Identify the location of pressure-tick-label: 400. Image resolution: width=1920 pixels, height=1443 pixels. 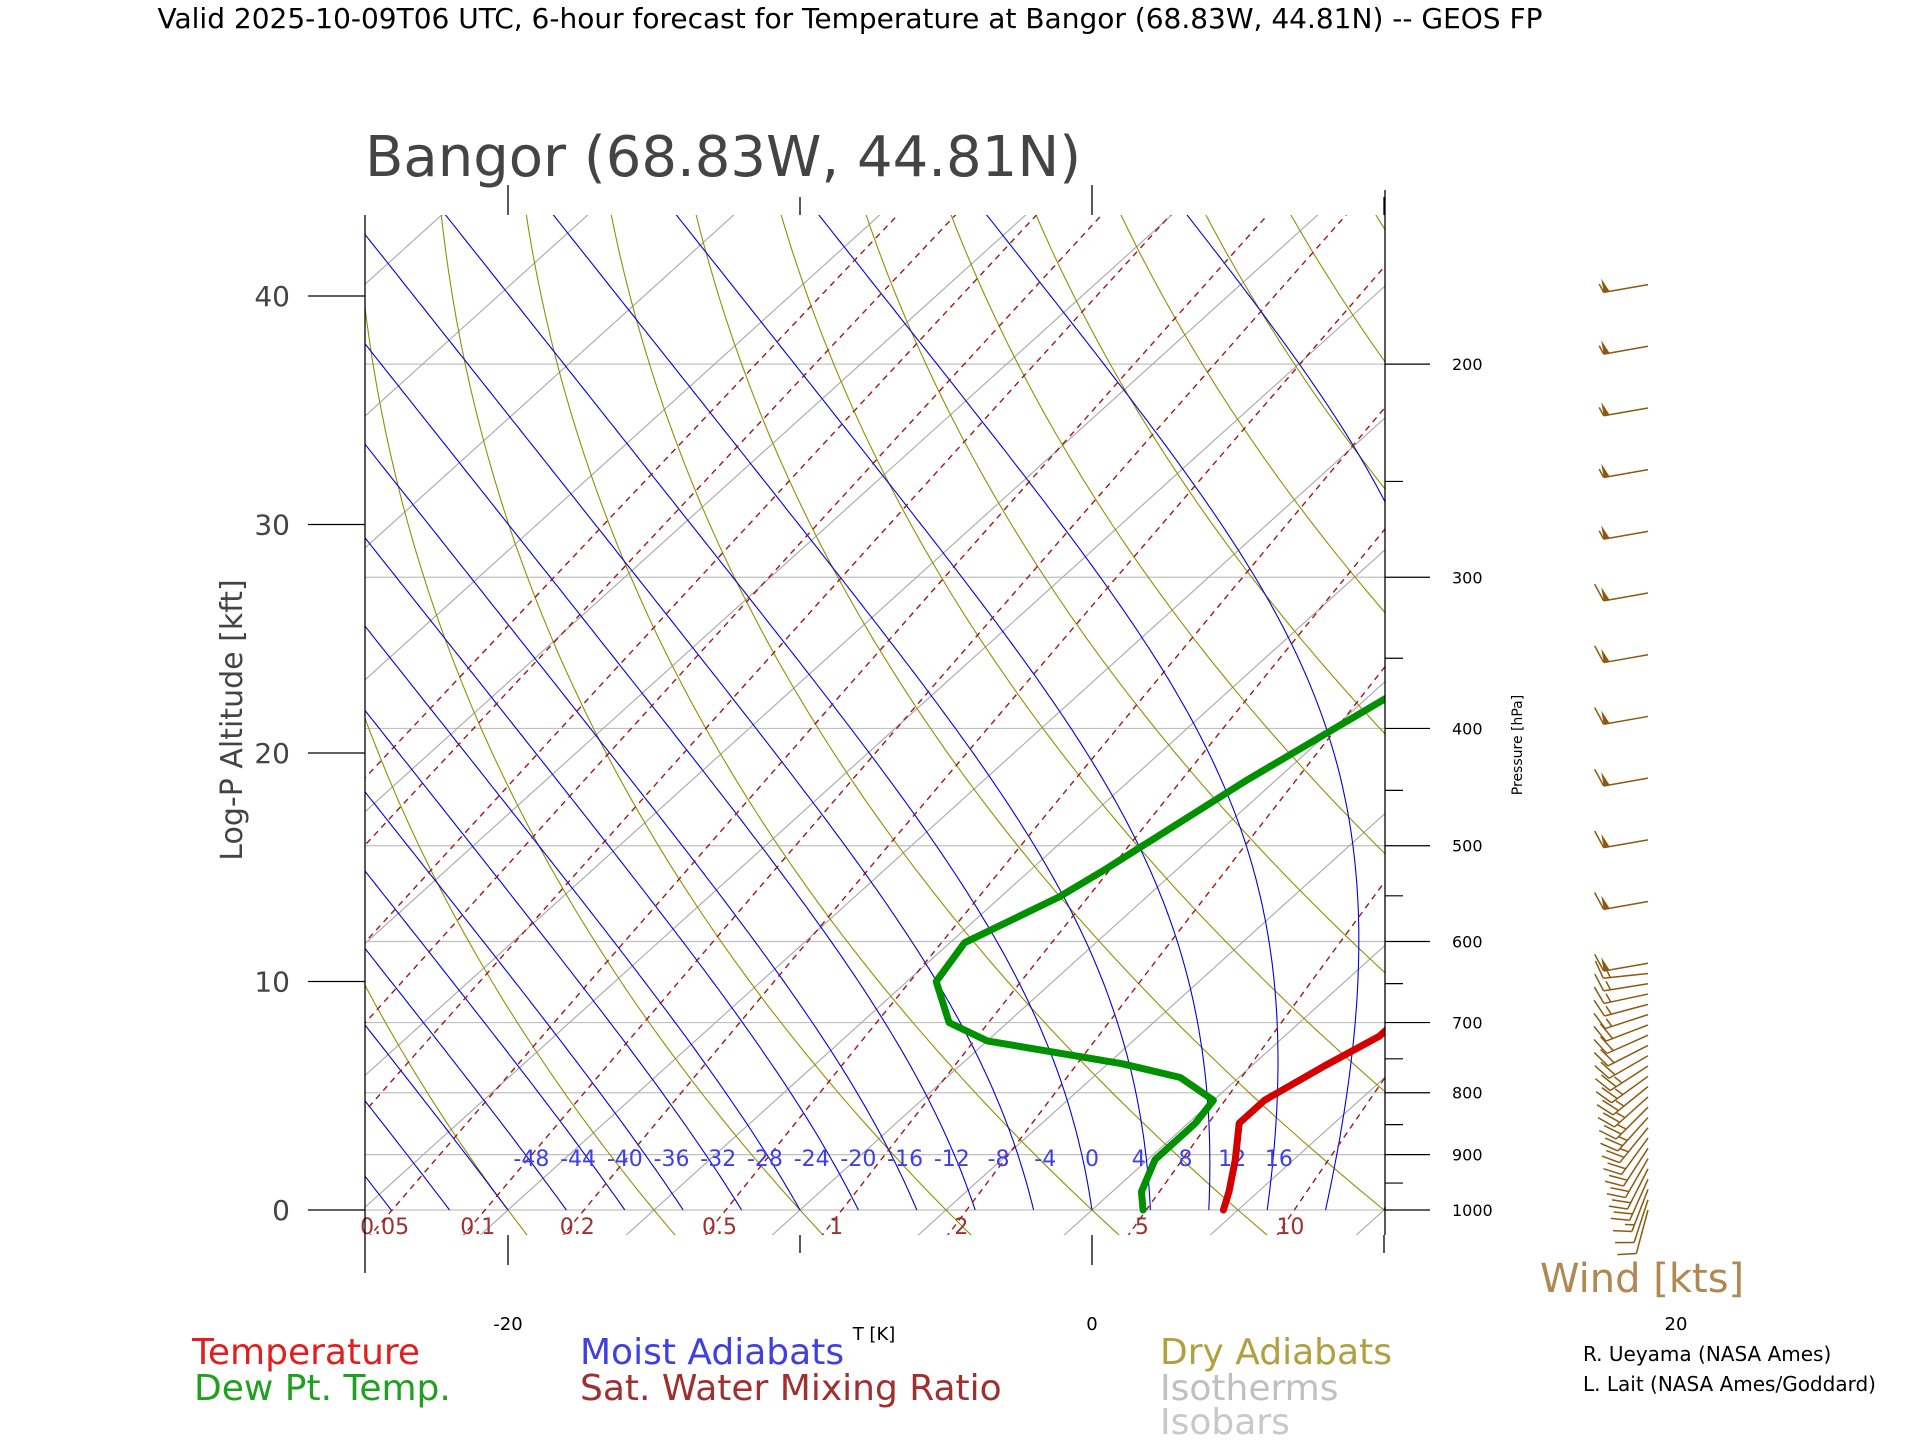
(1467, 728).